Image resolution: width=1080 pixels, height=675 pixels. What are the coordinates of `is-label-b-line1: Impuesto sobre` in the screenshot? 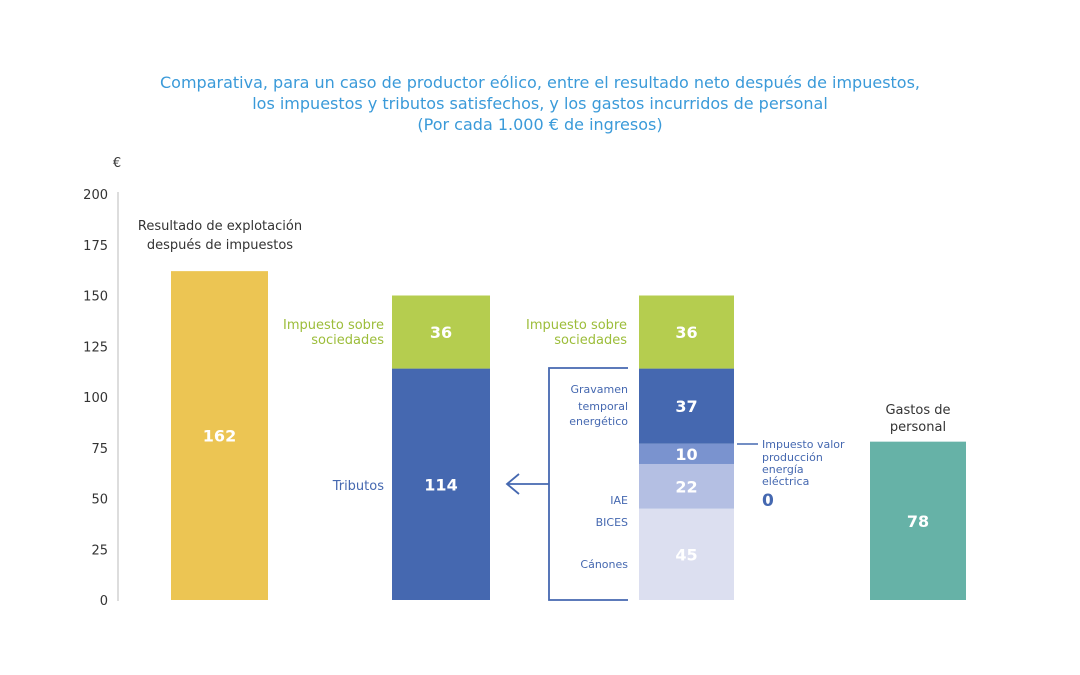 It's located at (576, 325).